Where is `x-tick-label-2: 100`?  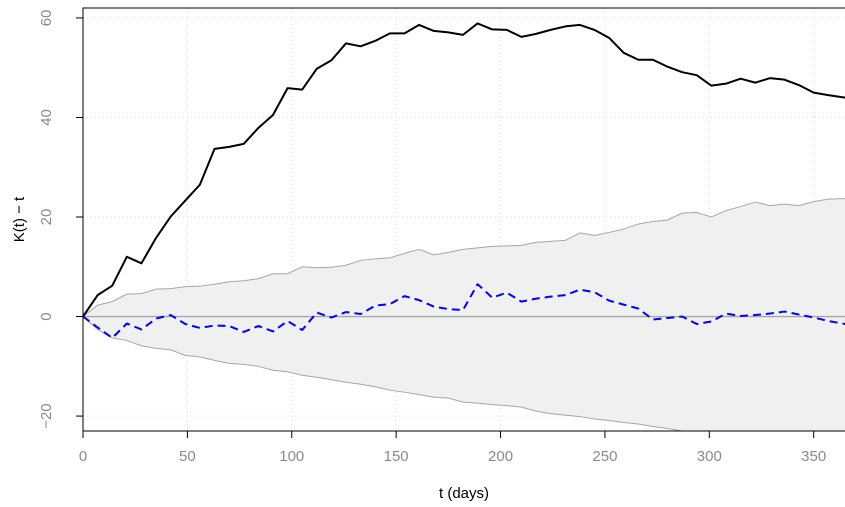
x-tick-label-2: 100 is located at coordinates (291, 456).